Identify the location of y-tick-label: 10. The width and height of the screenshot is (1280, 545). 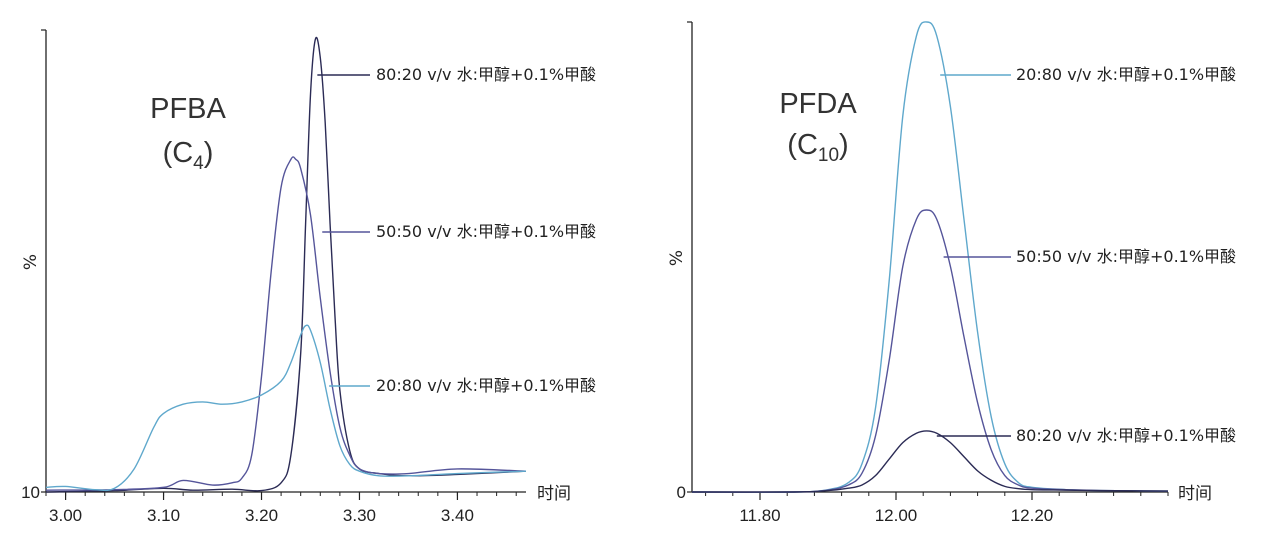
(30, 492).